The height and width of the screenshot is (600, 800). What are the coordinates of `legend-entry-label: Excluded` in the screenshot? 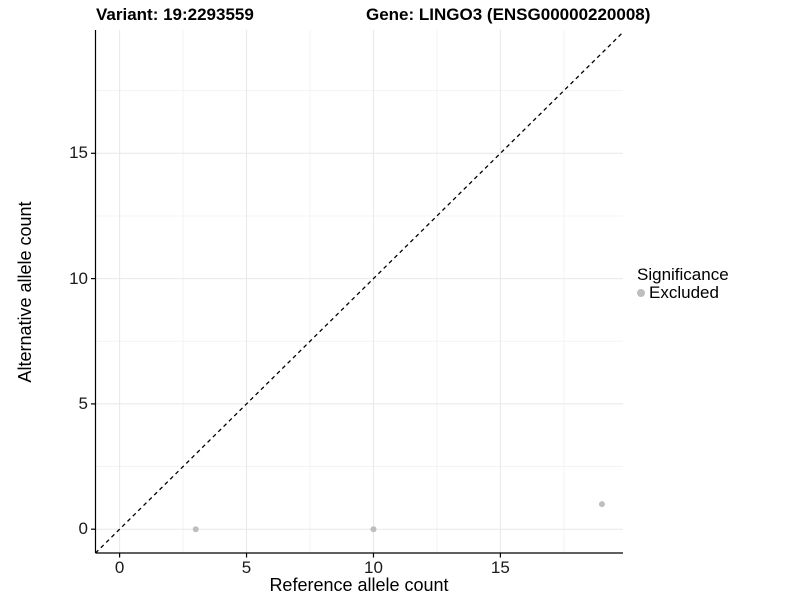 It's located at (684, 292).